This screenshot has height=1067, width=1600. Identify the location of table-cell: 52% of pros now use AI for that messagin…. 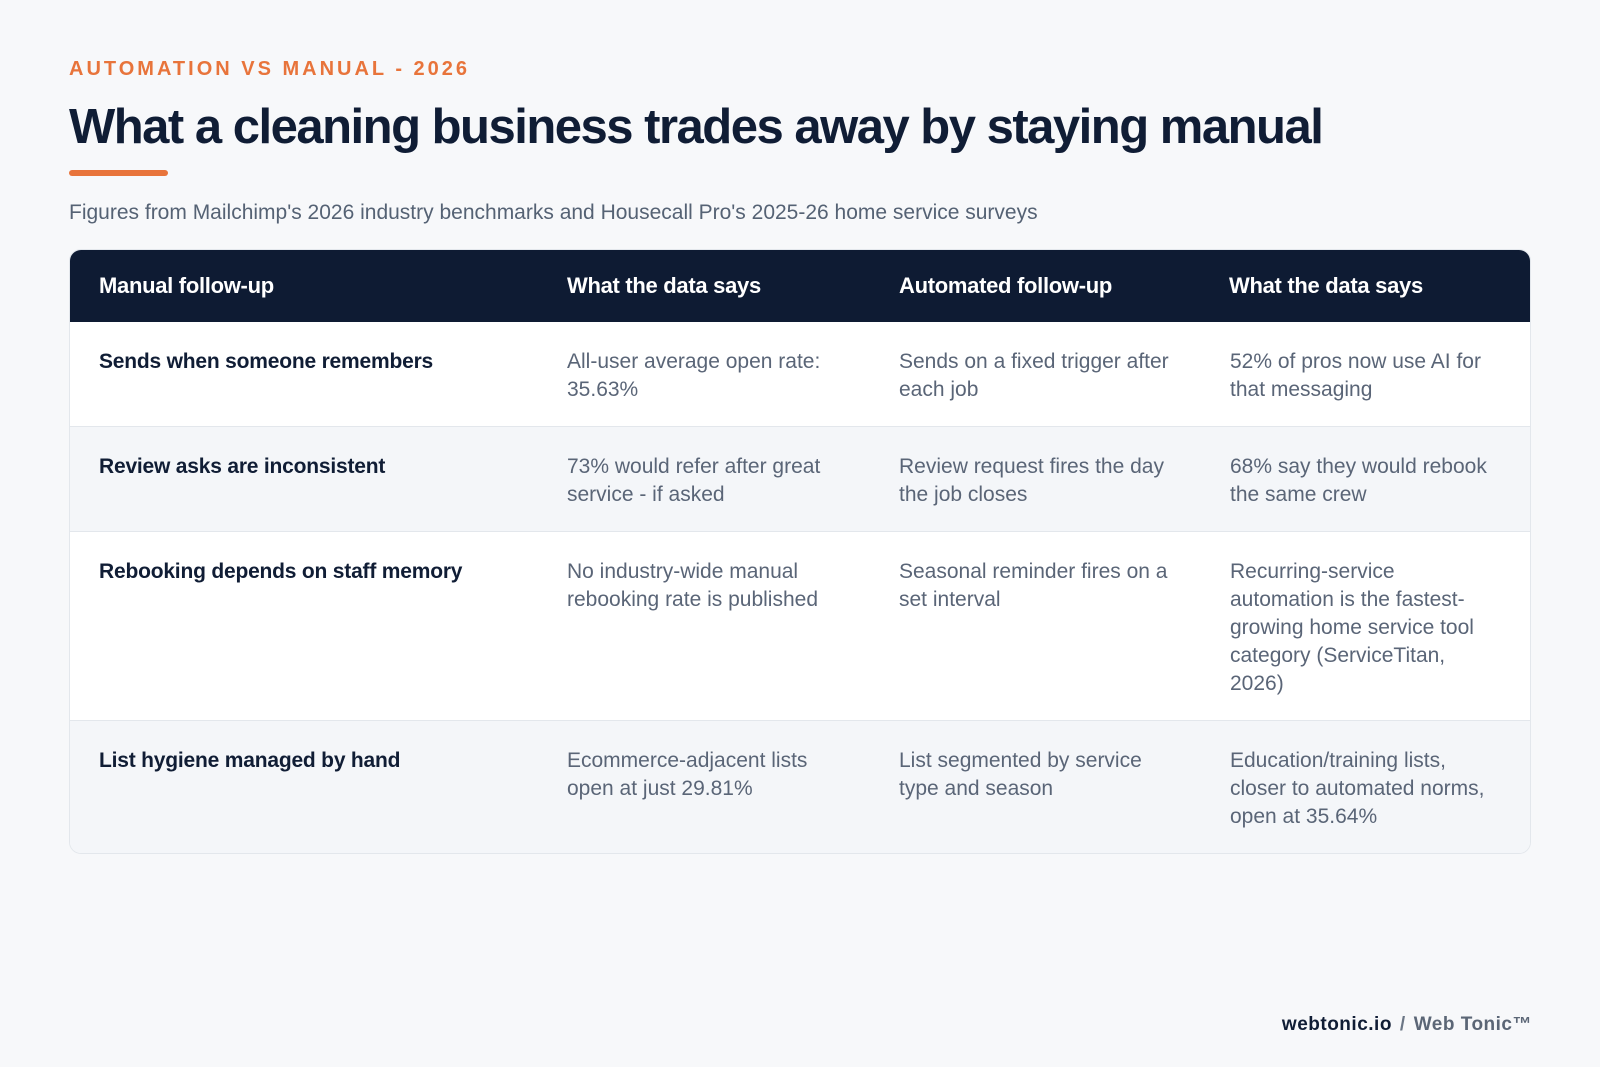
(1355, 375).